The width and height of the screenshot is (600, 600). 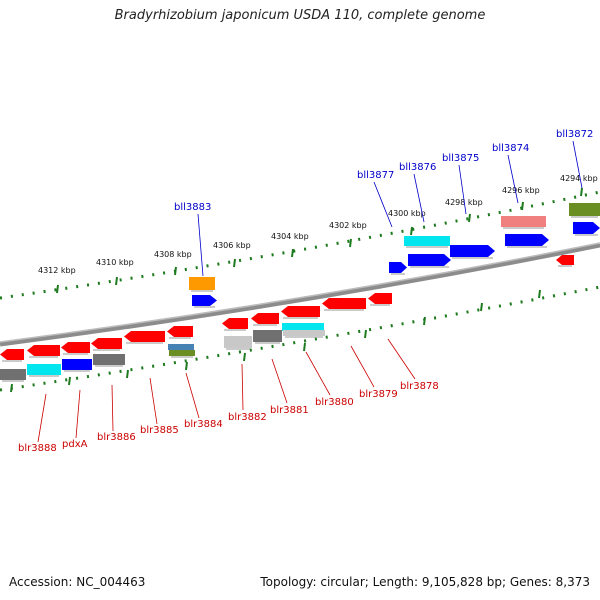 What do you see at coordinates (521, 190) in the screenshot?
I see `scale-label: 4296 kbp` at bounding box center [521, 190].